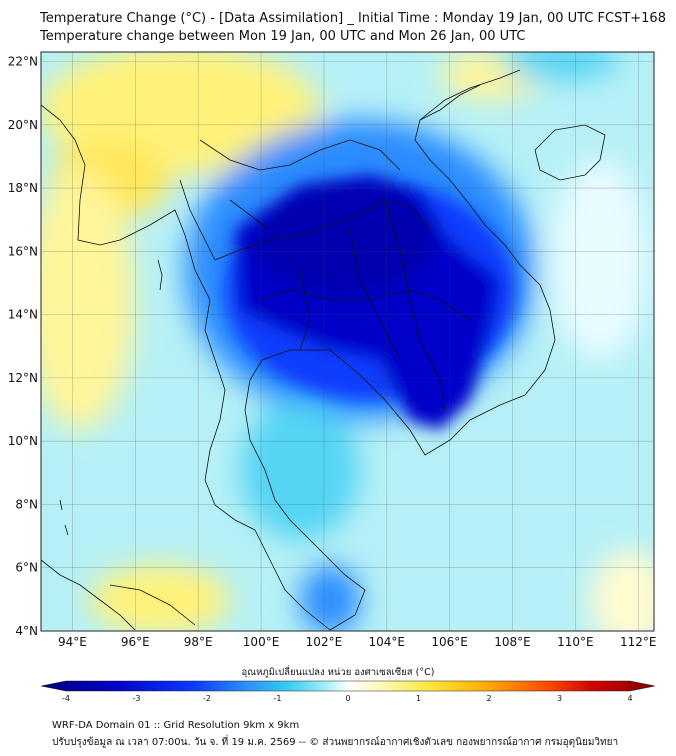  What do you see at coordinates (629, 698) in the screenshot?
I see `colorbar-tick-label: 4` at bounding box center [629, 698].